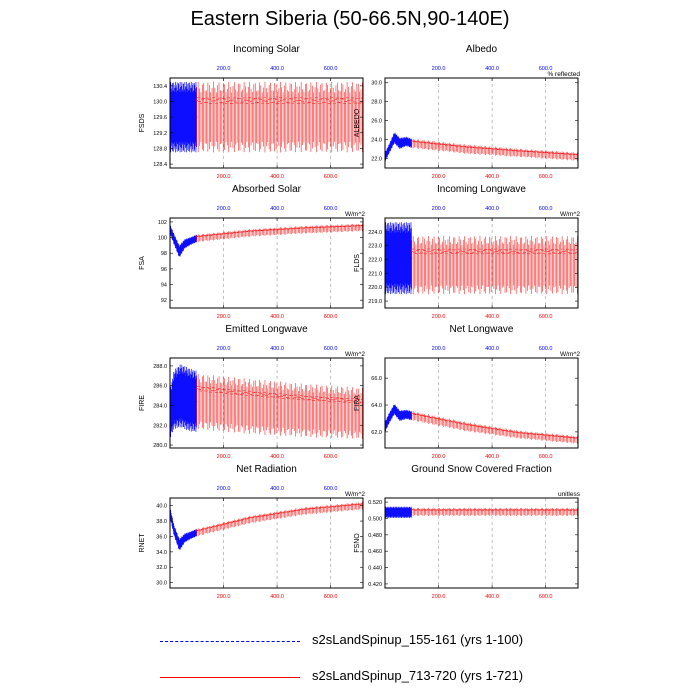  I want to click on legend-swatch-dashed, so click(230, 641).